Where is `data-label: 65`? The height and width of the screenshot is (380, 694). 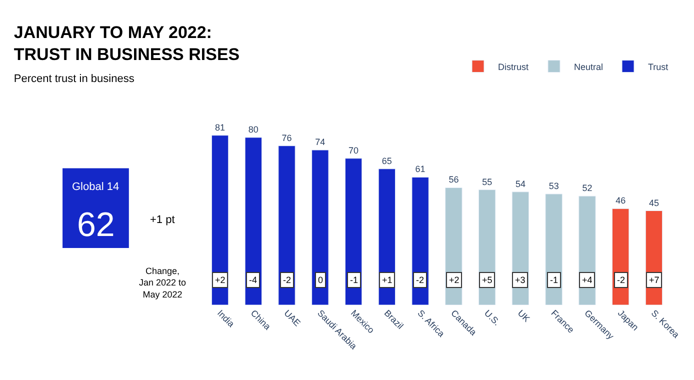
data-label: 65 is located at coordinates (387, 161).